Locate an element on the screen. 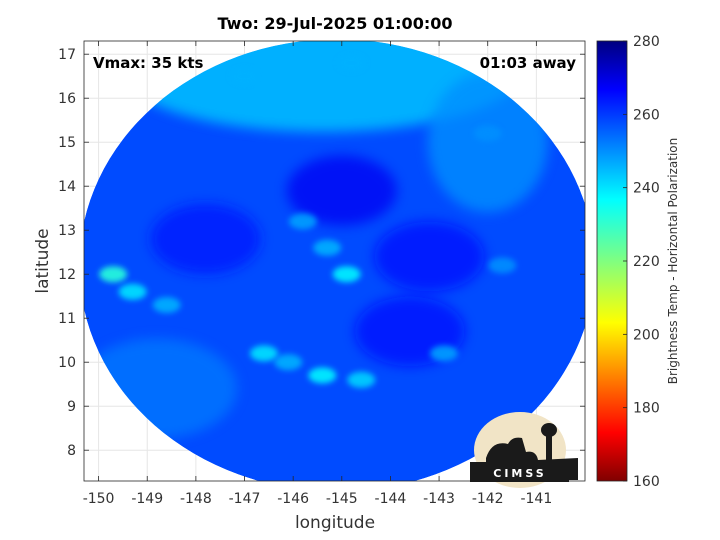 Image resolution: width=720 pixels, height=540 pixels. x-tick-label: -145 is located at coordinates (342, 499).